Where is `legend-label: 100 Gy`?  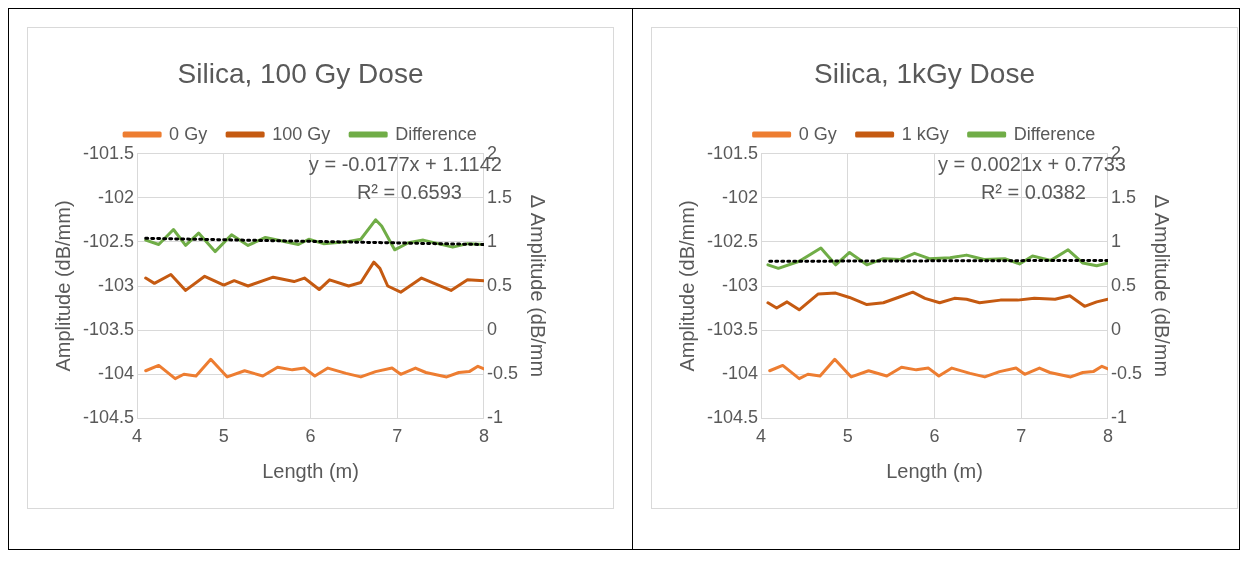
legend-label: 100 Gy is located at coordinates (301, 133).